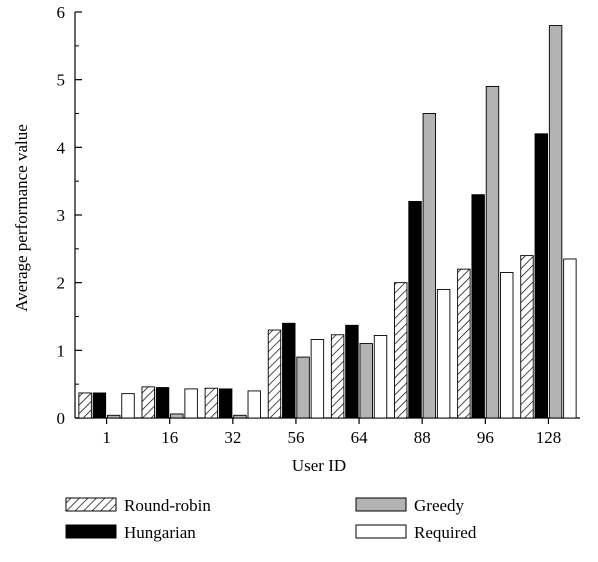  I want to click on x-axis-title: User ID, so click(319, 465).